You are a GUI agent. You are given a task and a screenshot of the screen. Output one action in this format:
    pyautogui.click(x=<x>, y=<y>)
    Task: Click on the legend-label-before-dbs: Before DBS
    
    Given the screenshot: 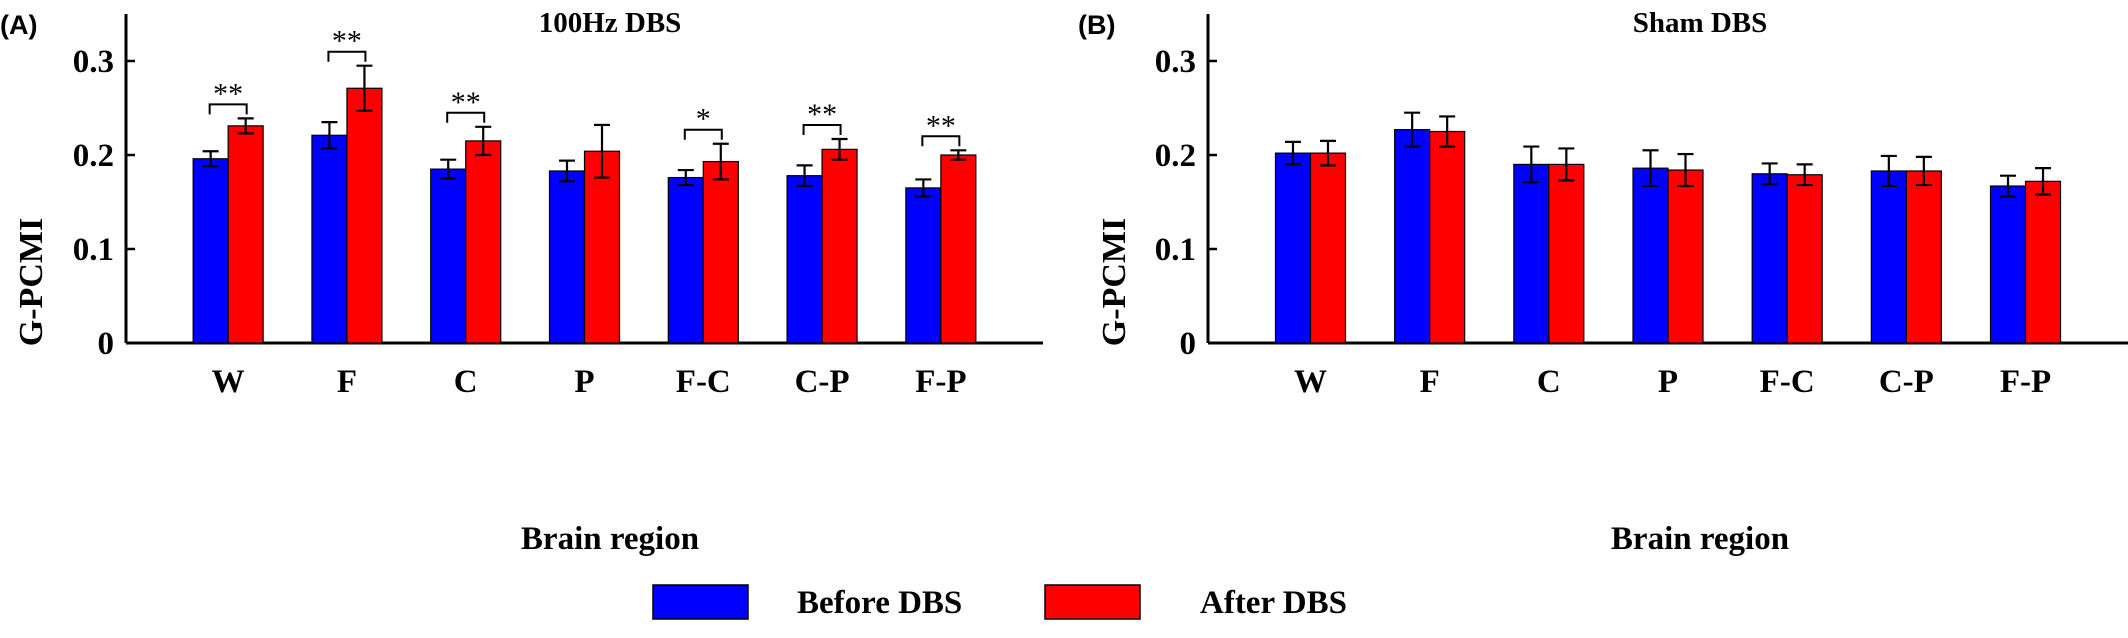 What is the action you would take?
    pyautogui.click(x=879, y=603)
    